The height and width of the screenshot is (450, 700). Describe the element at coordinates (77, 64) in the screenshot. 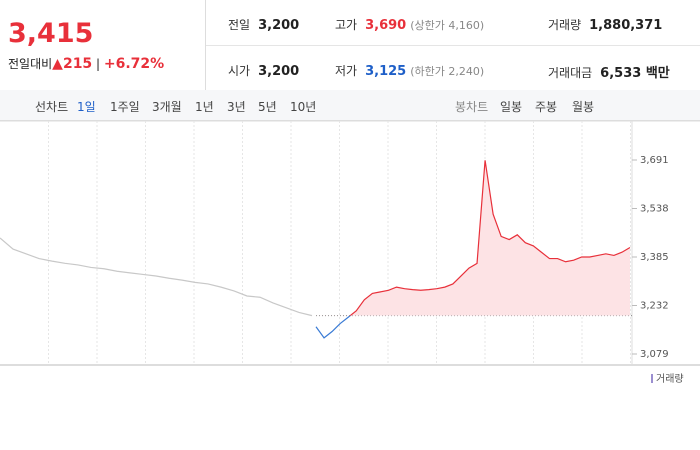

I see `change-value: 215` at that location.